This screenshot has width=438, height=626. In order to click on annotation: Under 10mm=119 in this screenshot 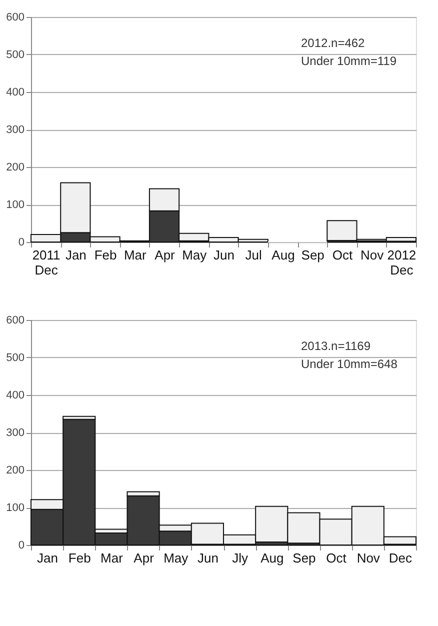, I will do `click(349, 61)`.